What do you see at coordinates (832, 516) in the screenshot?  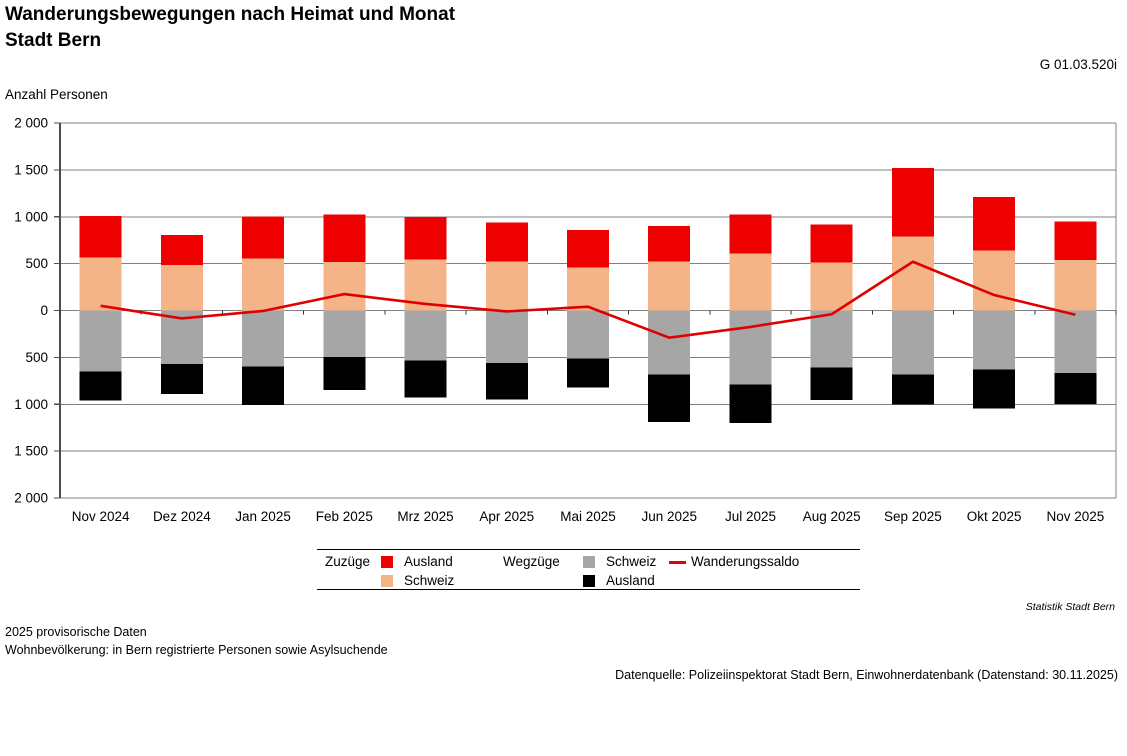 I see `x-tick-label: Aug 2025` at bounding box center [832, 516].